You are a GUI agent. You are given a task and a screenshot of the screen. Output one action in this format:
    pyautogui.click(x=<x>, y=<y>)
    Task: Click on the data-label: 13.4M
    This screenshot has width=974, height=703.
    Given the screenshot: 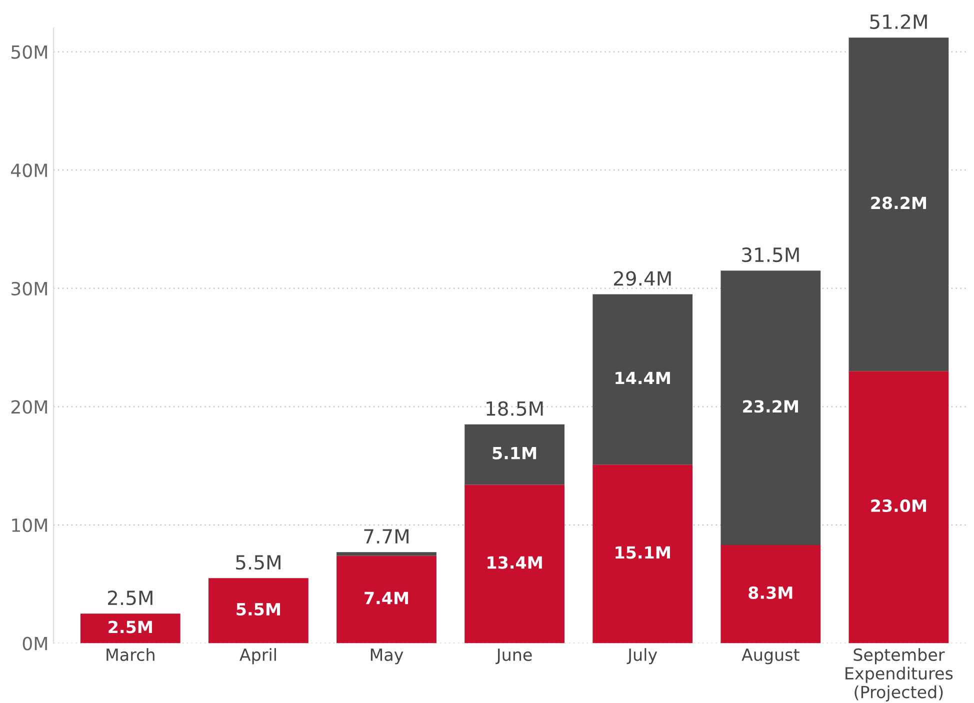 What is the action you would take?
    pyautogui.click(x=515, y=562)
    